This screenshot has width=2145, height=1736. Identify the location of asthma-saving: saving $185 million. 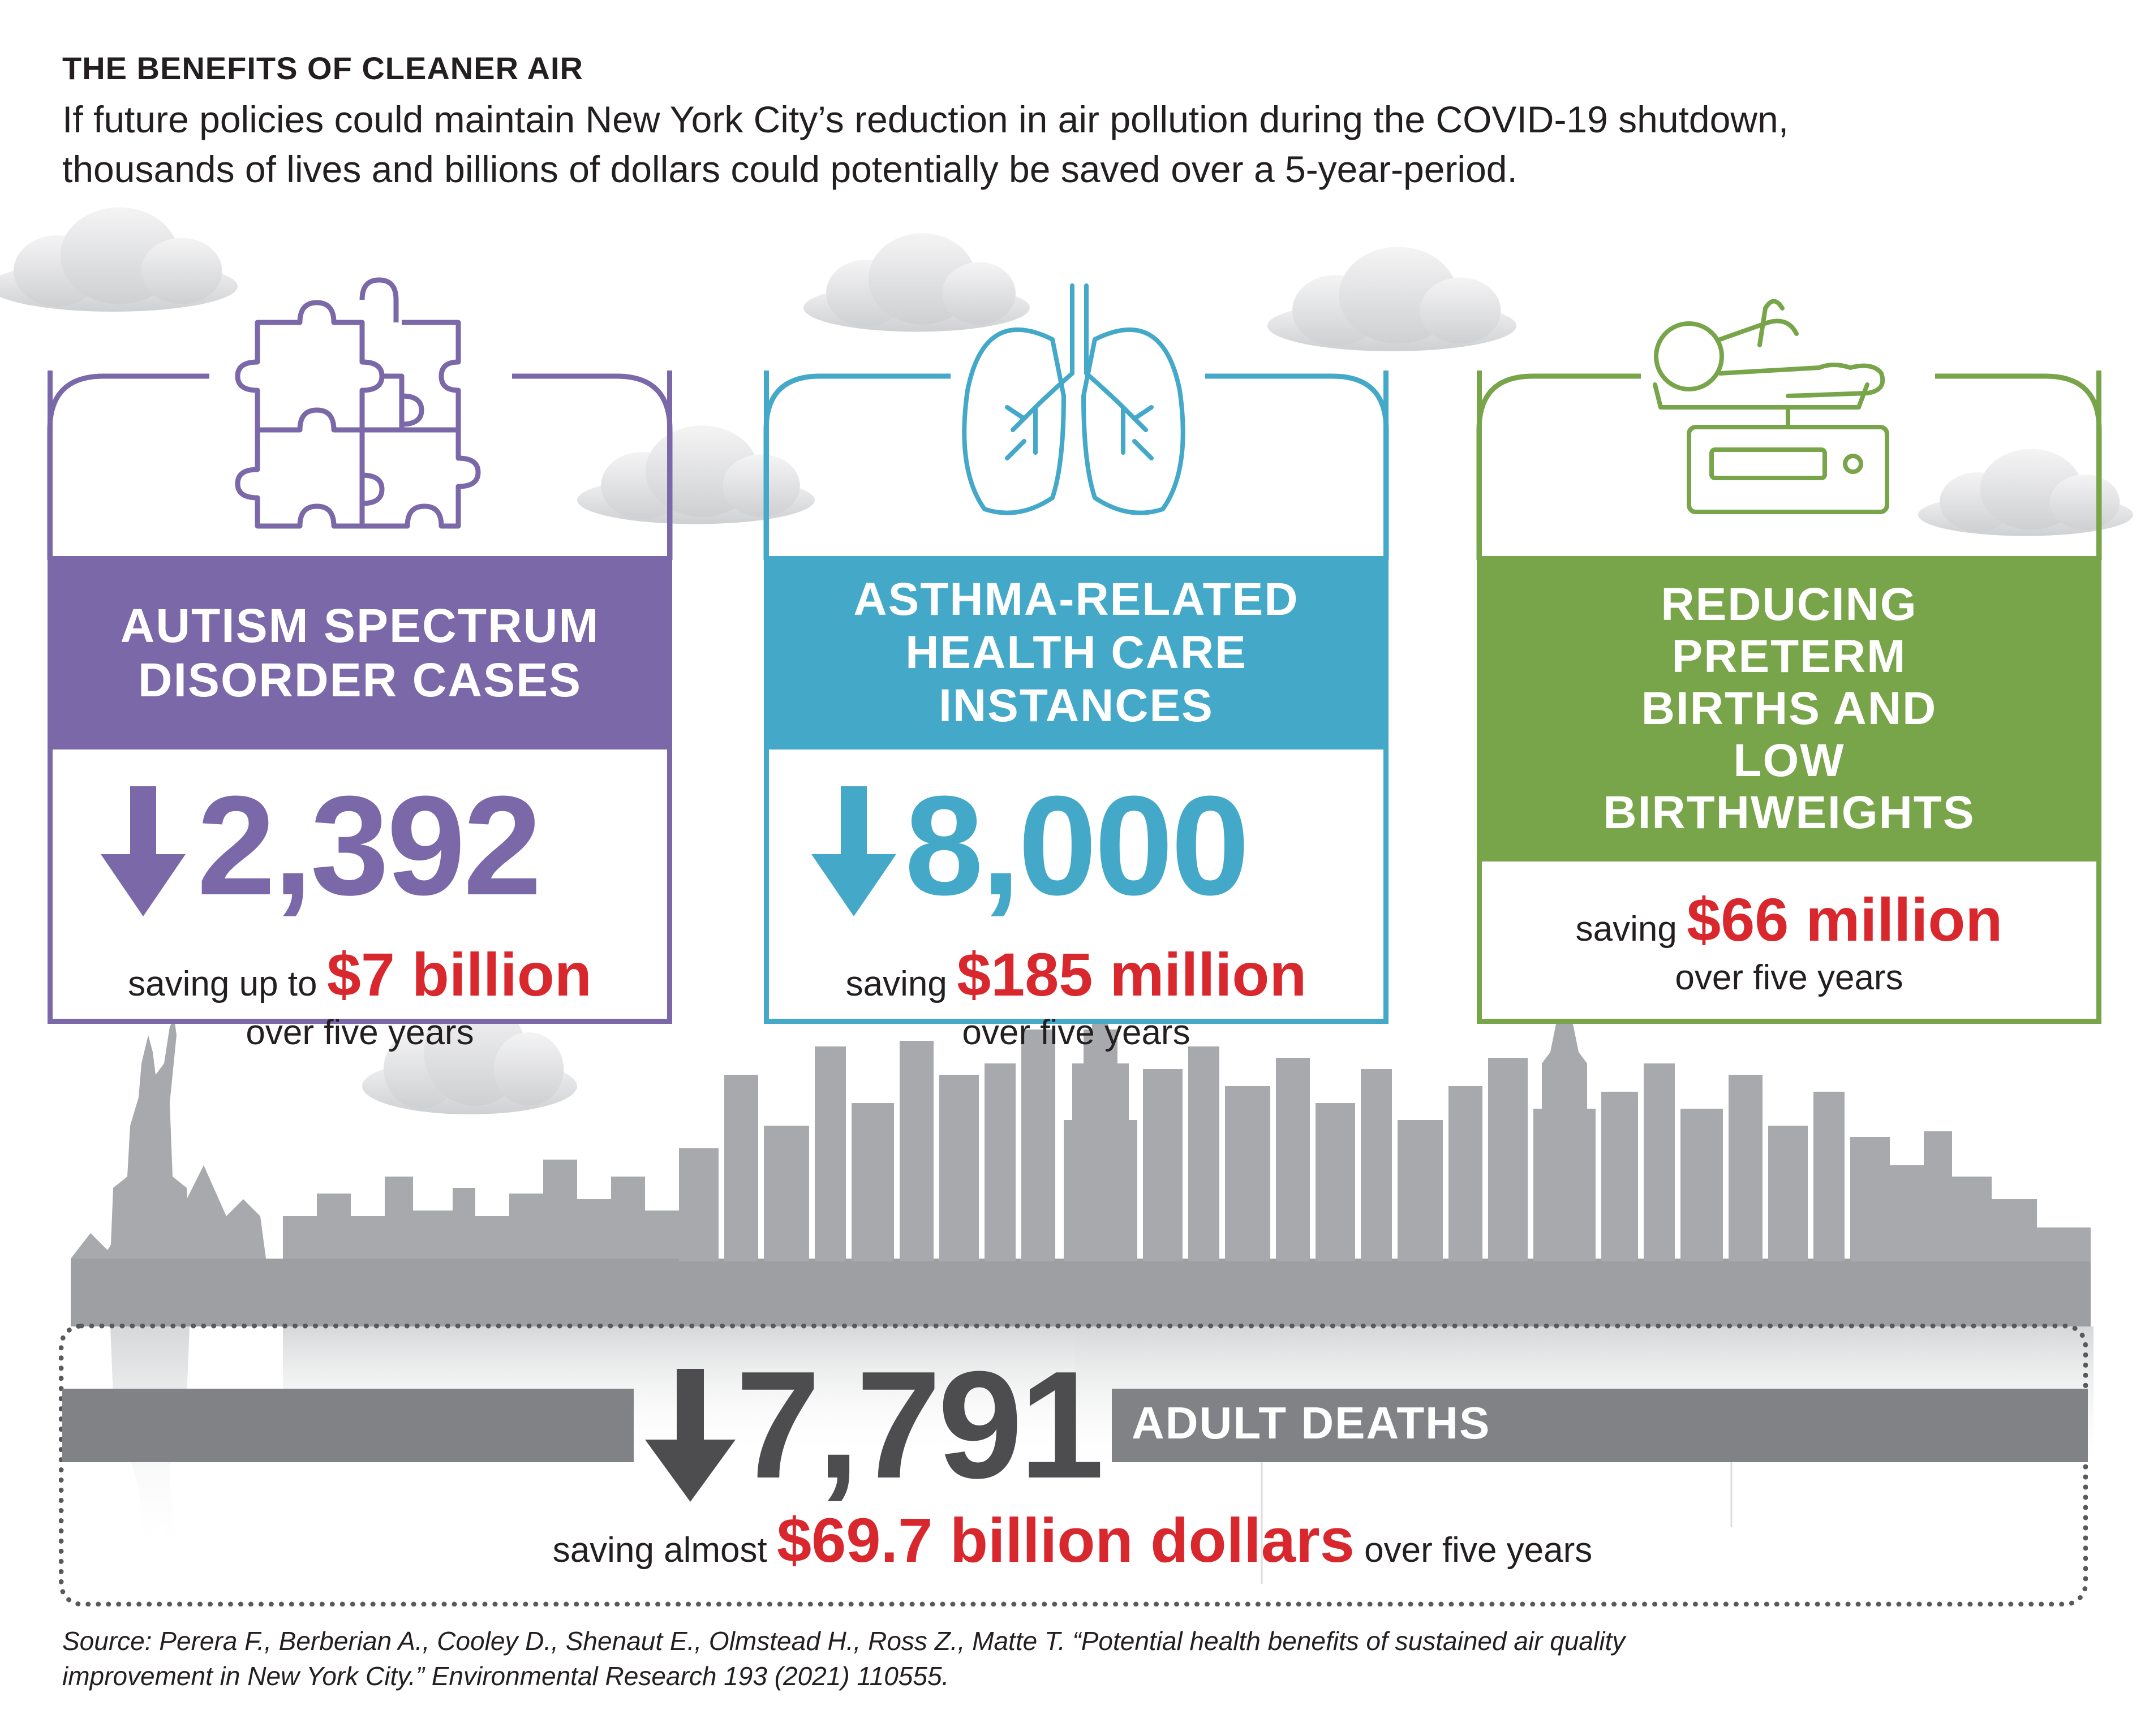
(1076, 974).